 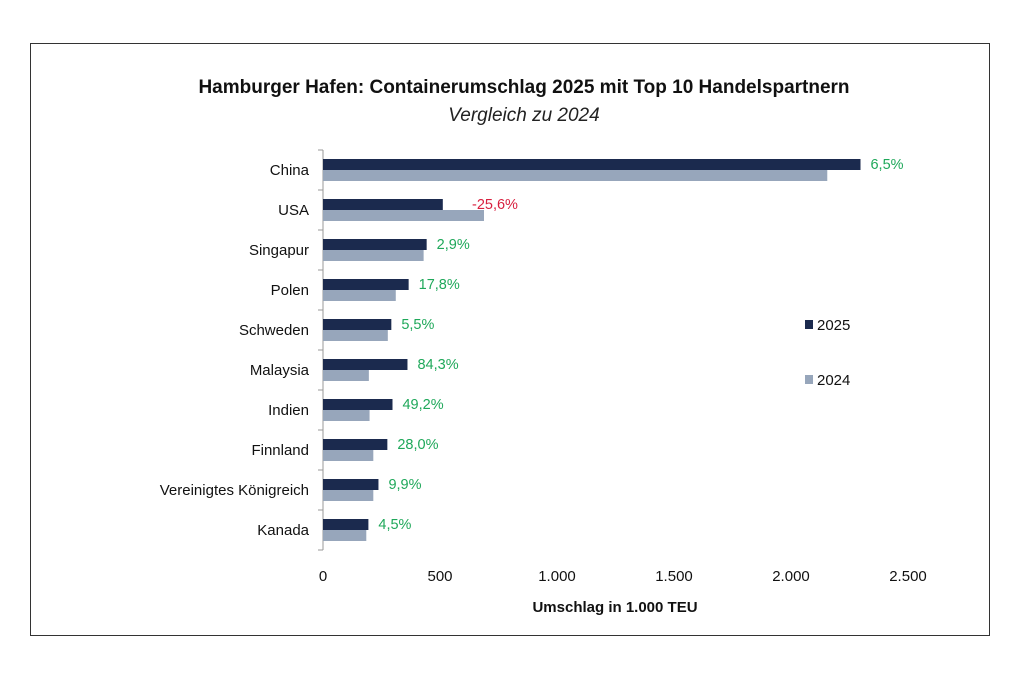 What do you see at coordinates (495, 205) in the screenshot?
I see `data-label: -25,6%` at bounding box center [495, 205].